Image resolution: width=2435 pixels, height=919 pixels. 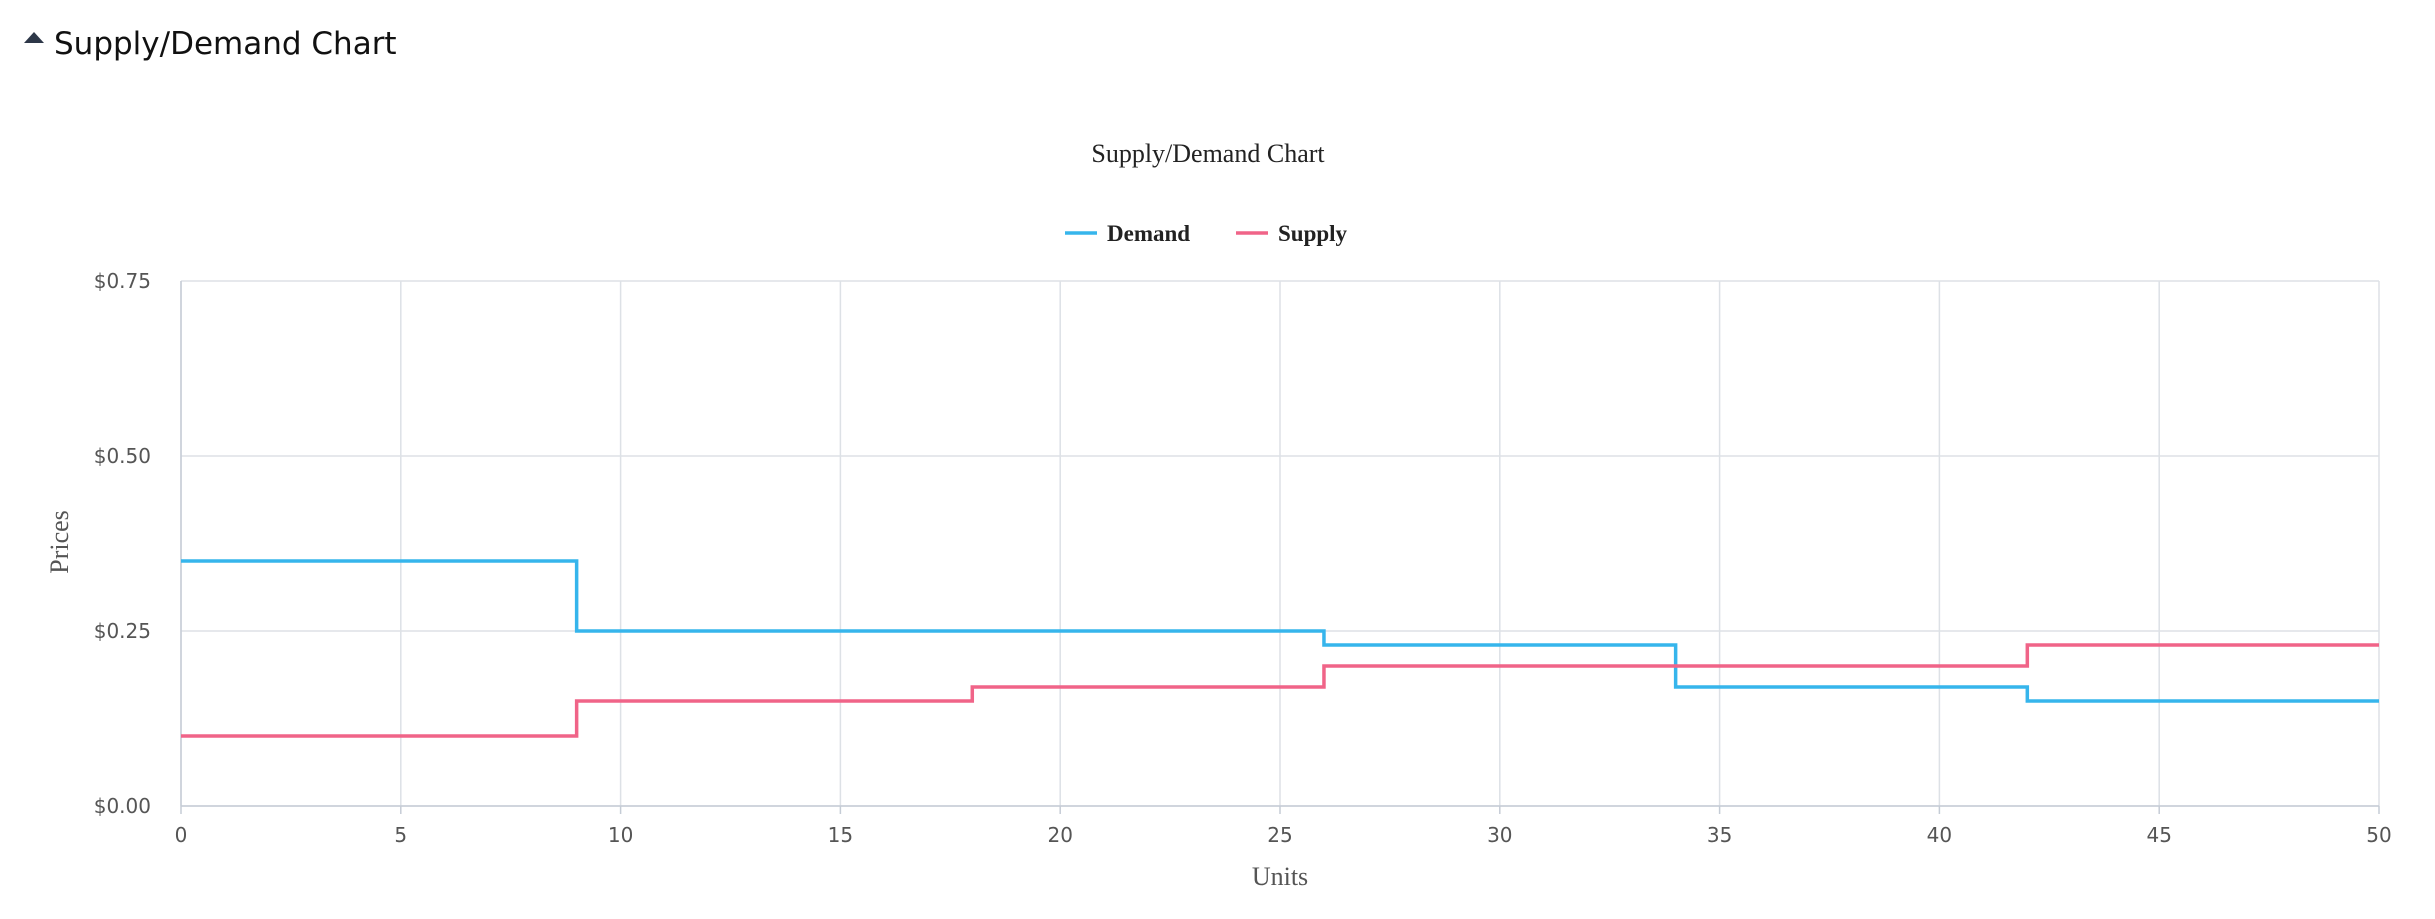 I want to click on chart-legend: Demand Supply, so click(x=1206, y=233).